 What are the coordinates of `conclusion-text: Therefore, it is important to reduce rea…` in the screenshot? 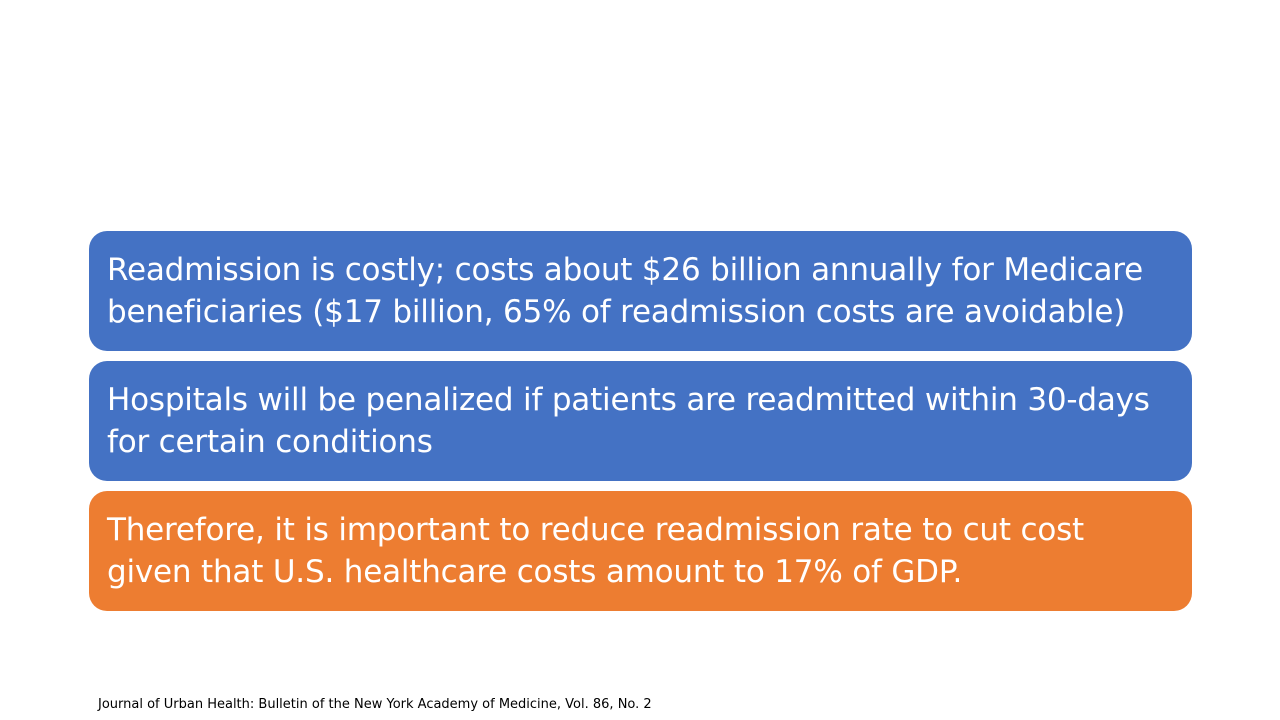 It's located at (595, 551).